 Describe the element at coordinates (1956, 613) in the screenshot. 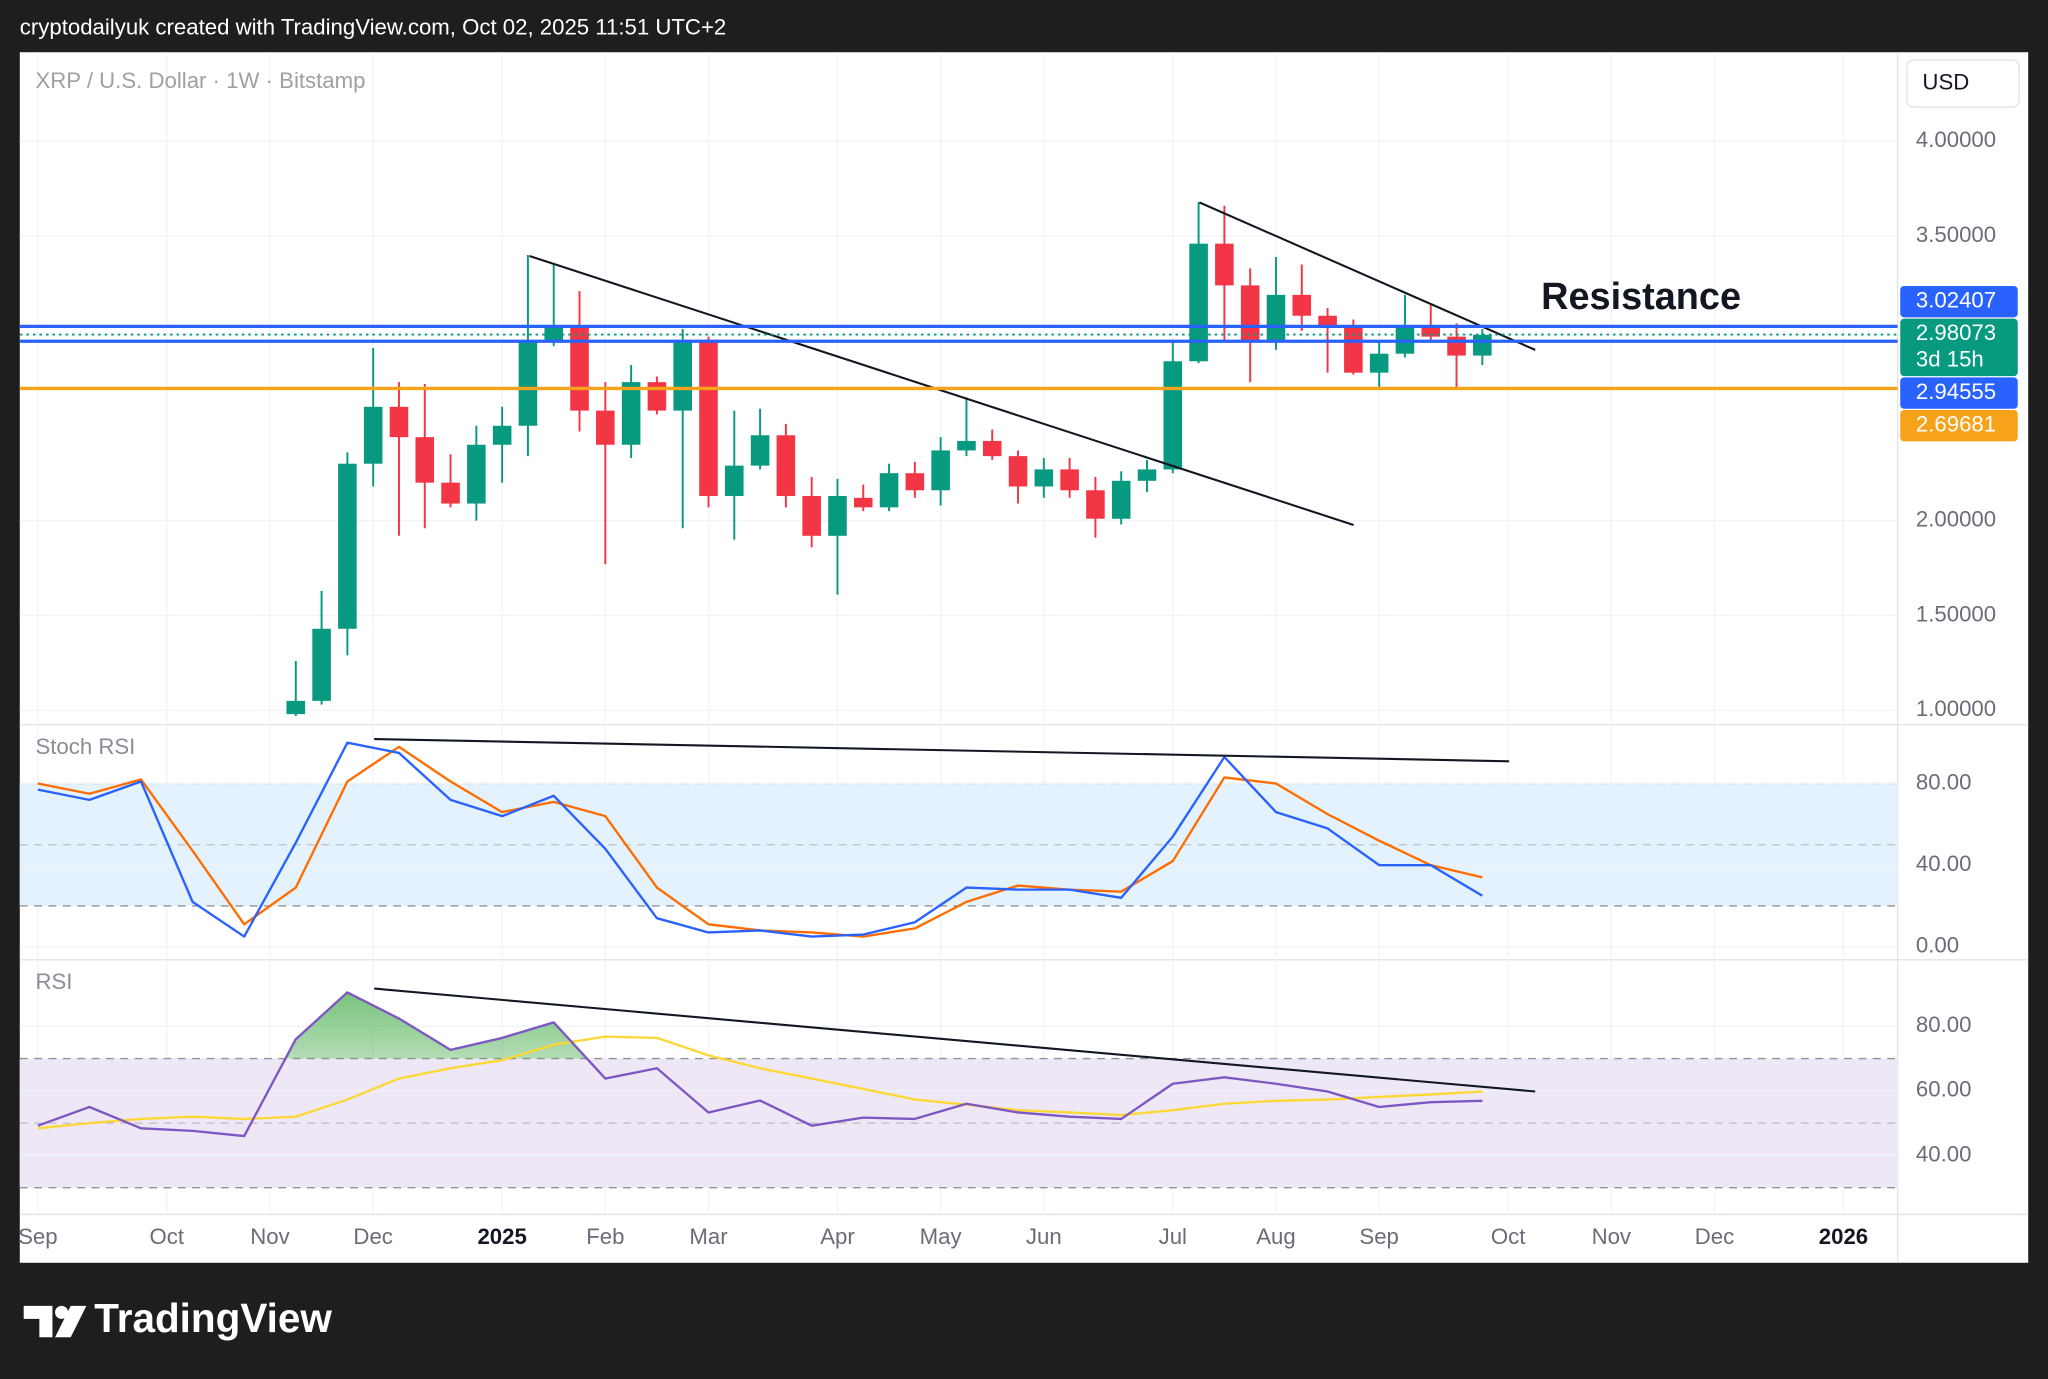

I see `y-tick-label: 1.50000` at that location.